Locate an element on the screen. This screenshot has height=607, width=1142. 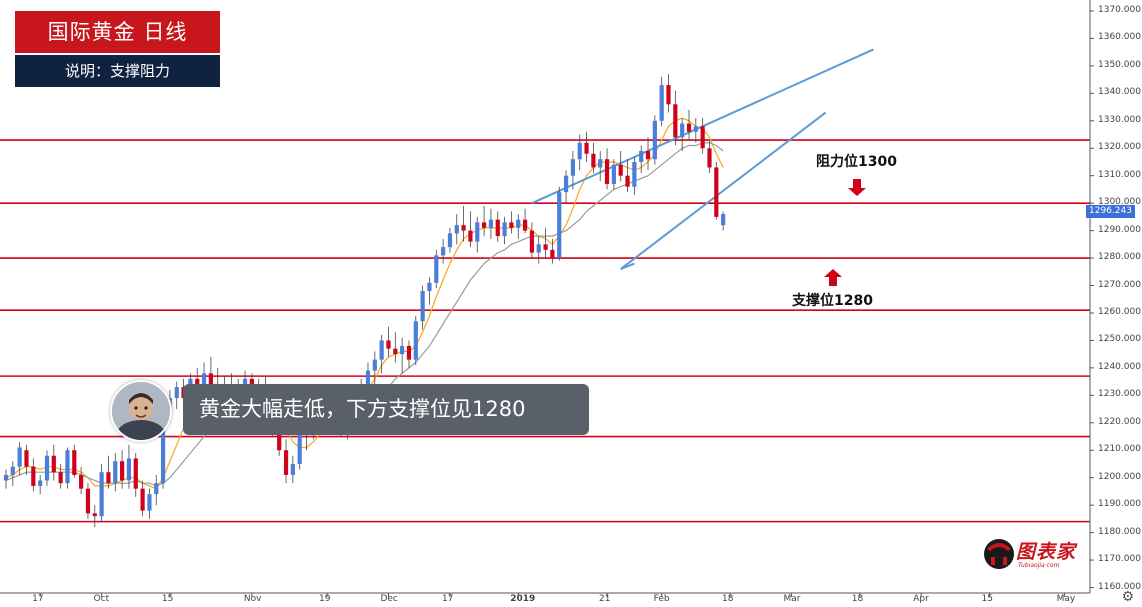
x-tick-label: Nov is located at coordinates (252, 599).